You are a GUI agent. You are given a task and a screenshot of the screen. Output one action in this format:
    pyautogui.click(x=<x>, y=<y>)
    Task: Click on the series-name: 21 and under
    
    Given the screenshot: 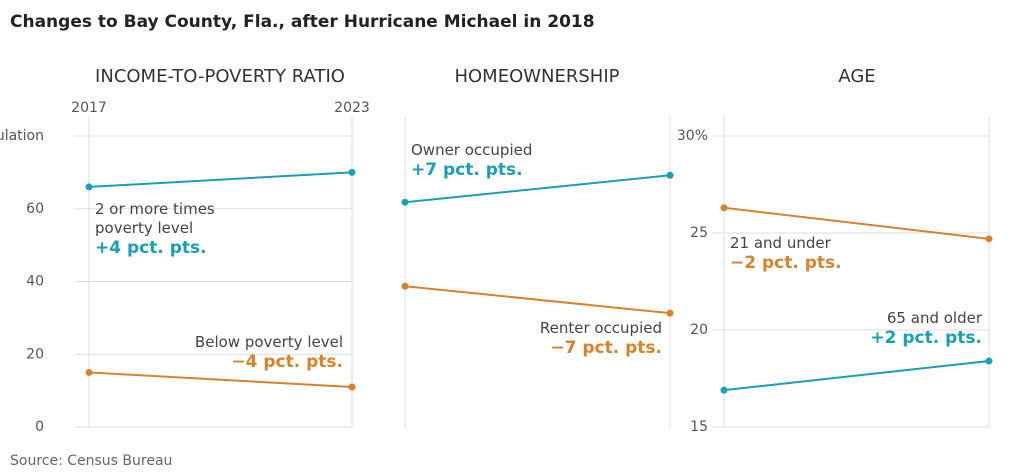 What is the action you would take?
    pyautogui.click(x=780, y=243)
    